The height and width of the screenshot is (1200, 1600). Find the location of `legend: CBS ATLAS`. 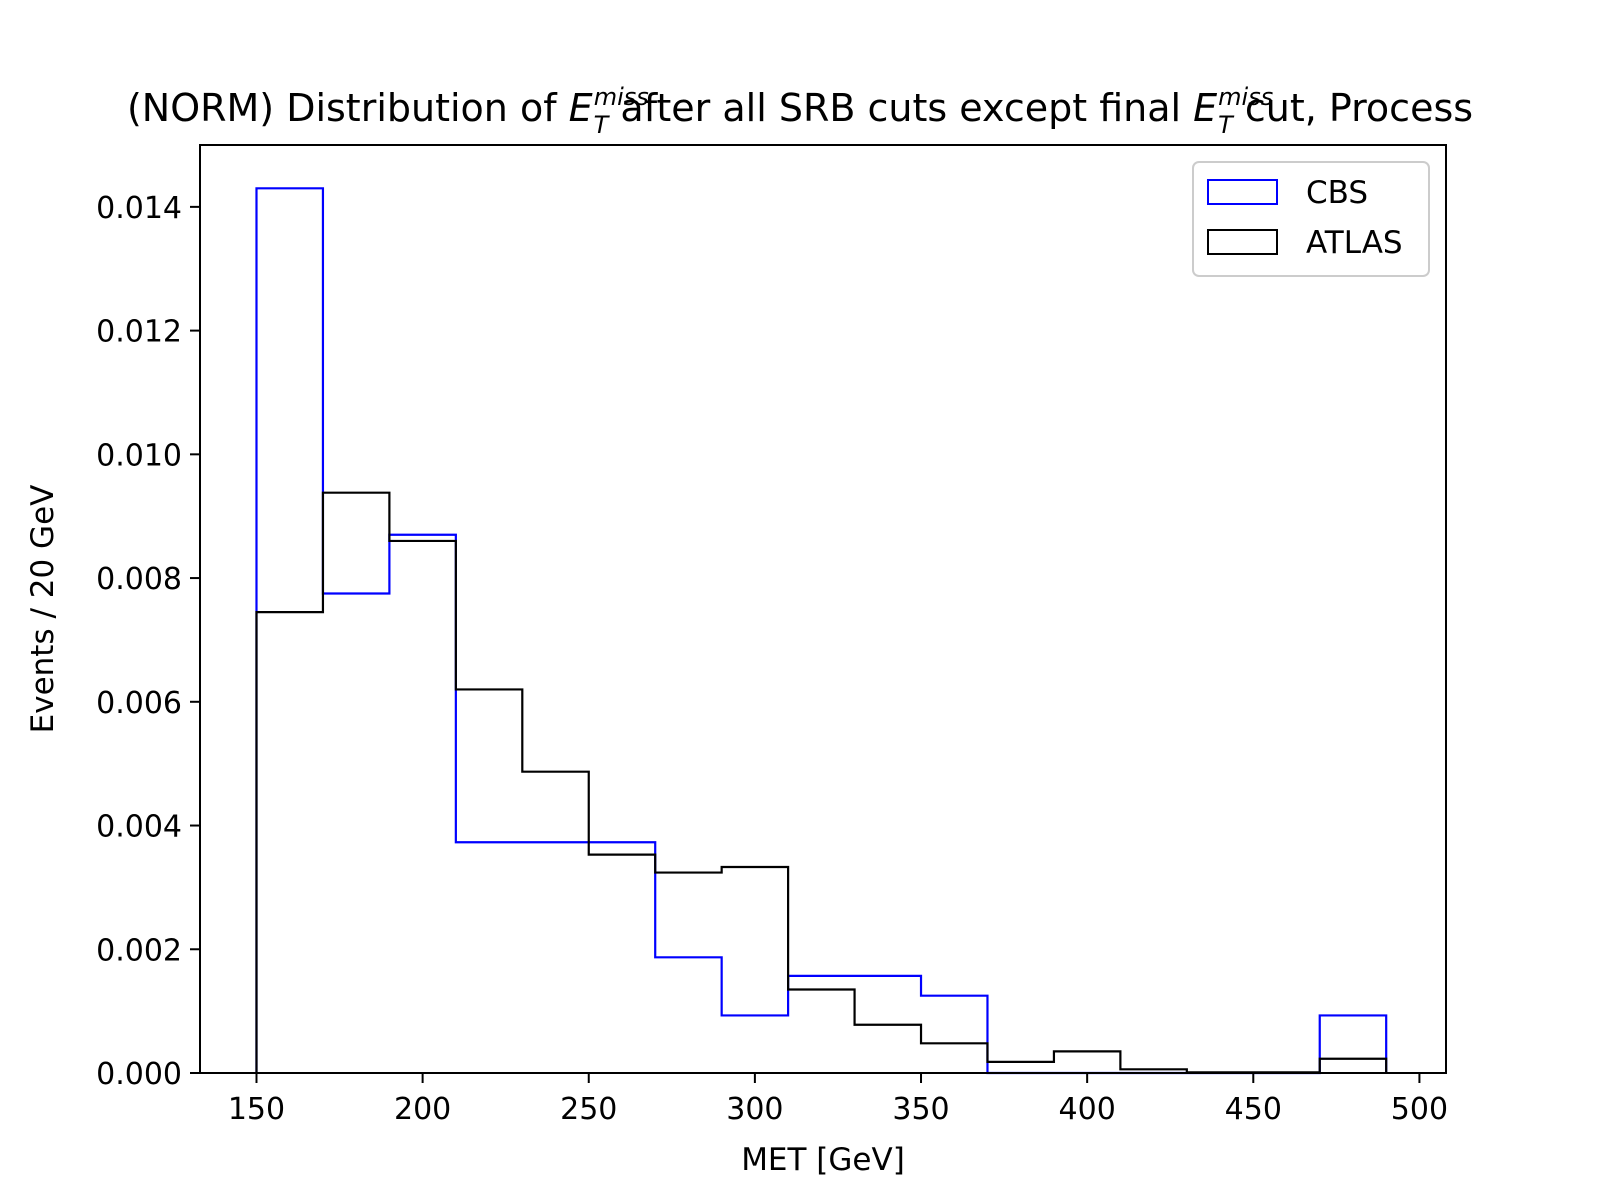

legend: CBS ATLAS is located at coordinates (1311, 219).